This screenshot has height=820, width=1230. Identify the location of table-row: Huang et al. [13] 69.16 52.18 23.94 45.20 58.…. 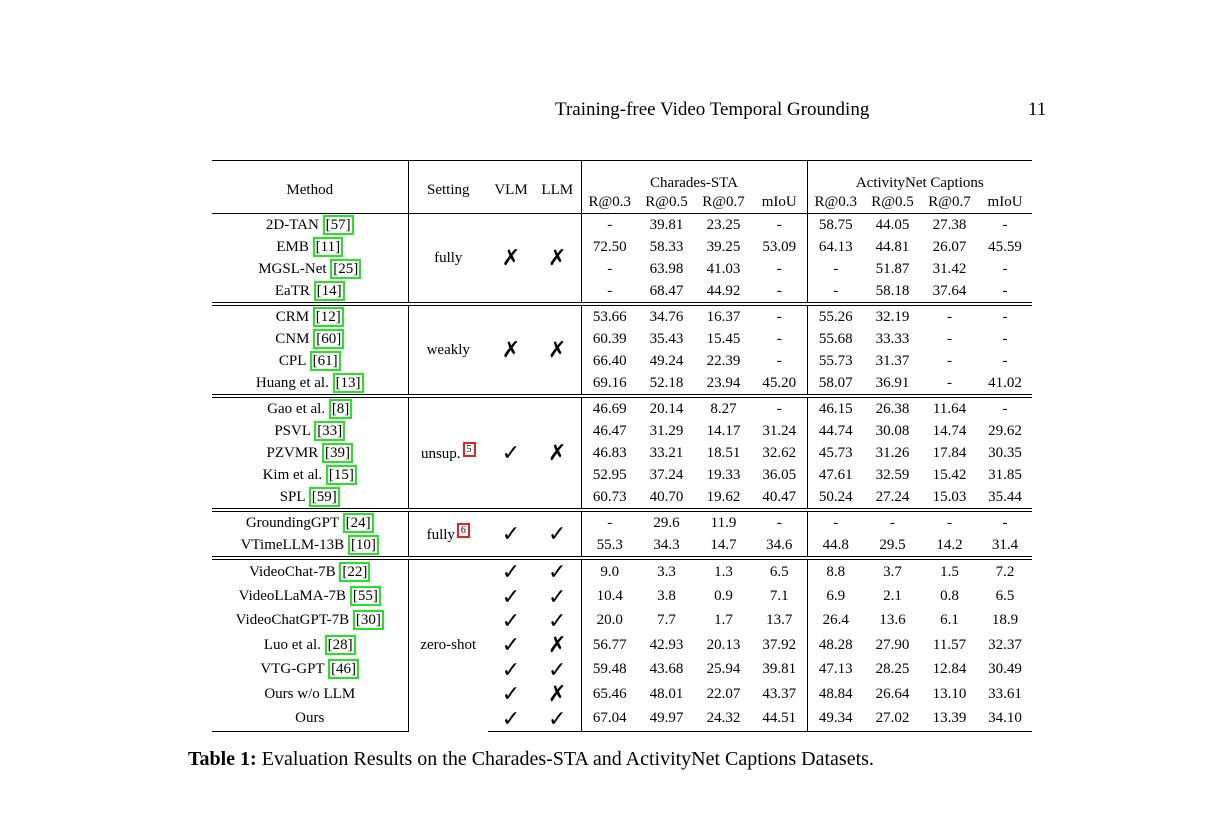
(622, 384).